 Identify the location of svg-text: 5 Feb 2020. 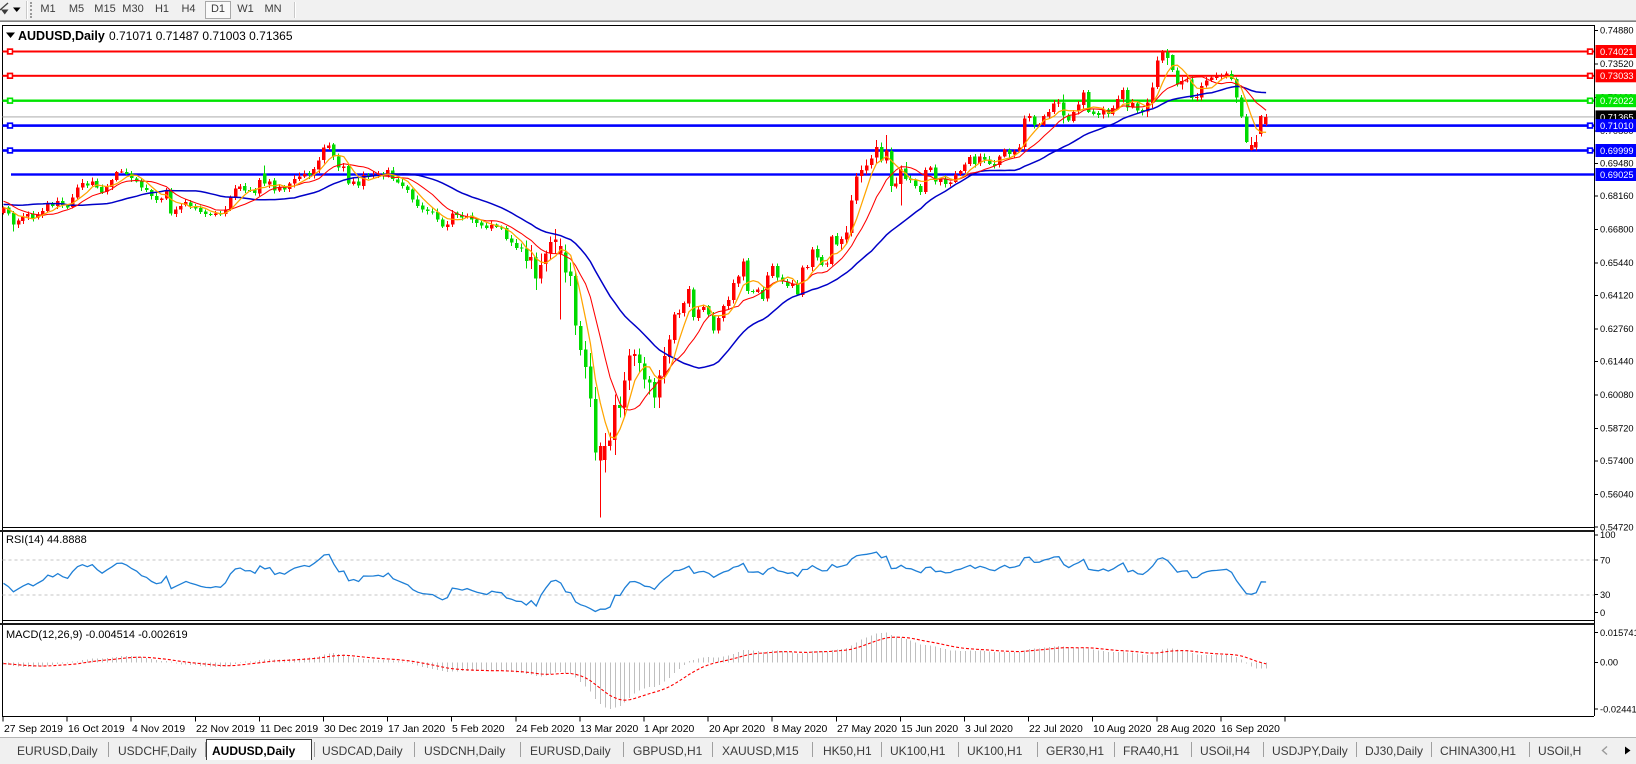
(478, 729).